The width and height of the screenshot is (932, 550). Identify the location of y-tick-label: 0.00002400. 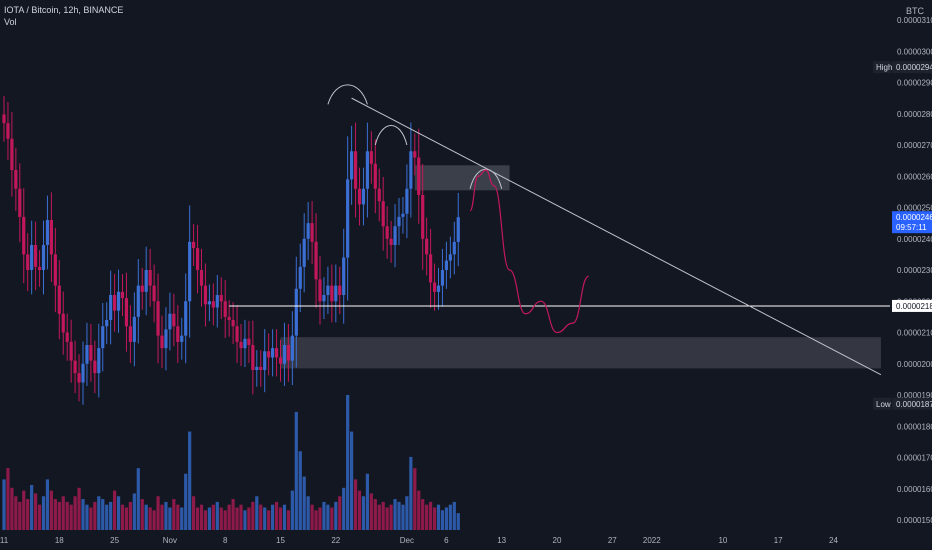
(914, 239).